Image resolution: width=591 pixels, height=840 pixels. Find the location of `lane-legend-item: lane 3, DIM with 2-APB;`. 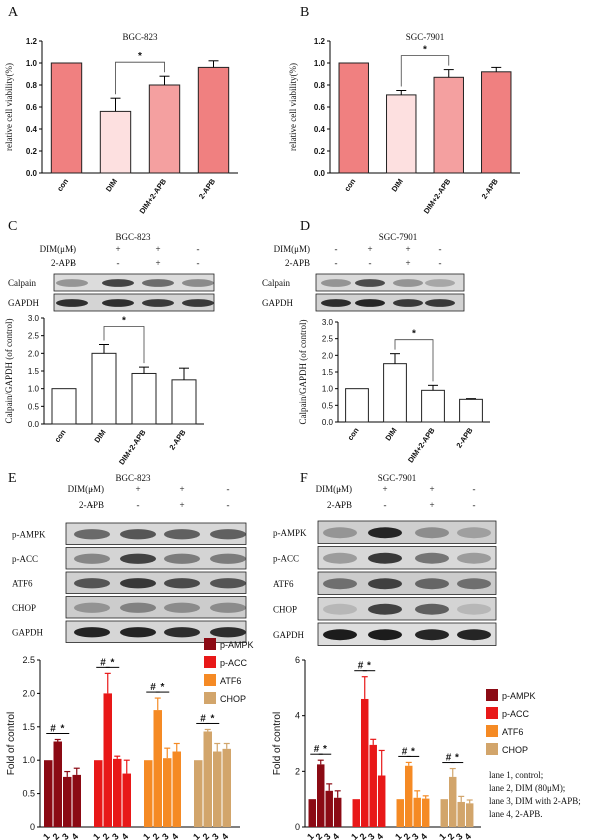

lane-legend-item: lane 3, DIM with 2-APB; is located at coordinates (535, 801).